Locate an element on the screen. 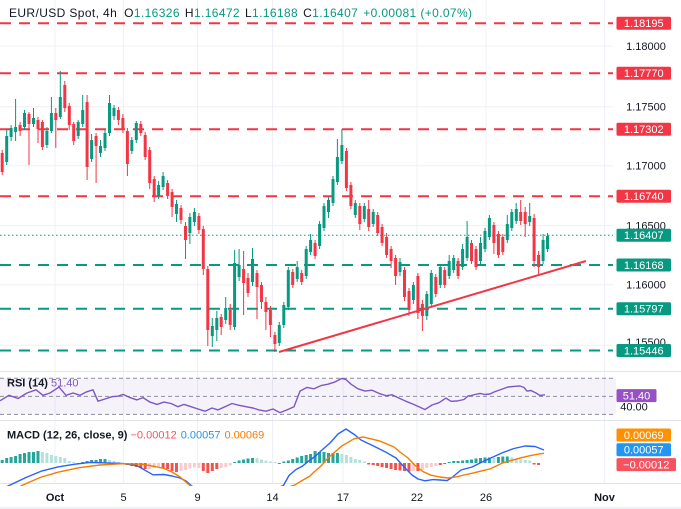  svg-text: Oct is located at coordinates (55, 498).